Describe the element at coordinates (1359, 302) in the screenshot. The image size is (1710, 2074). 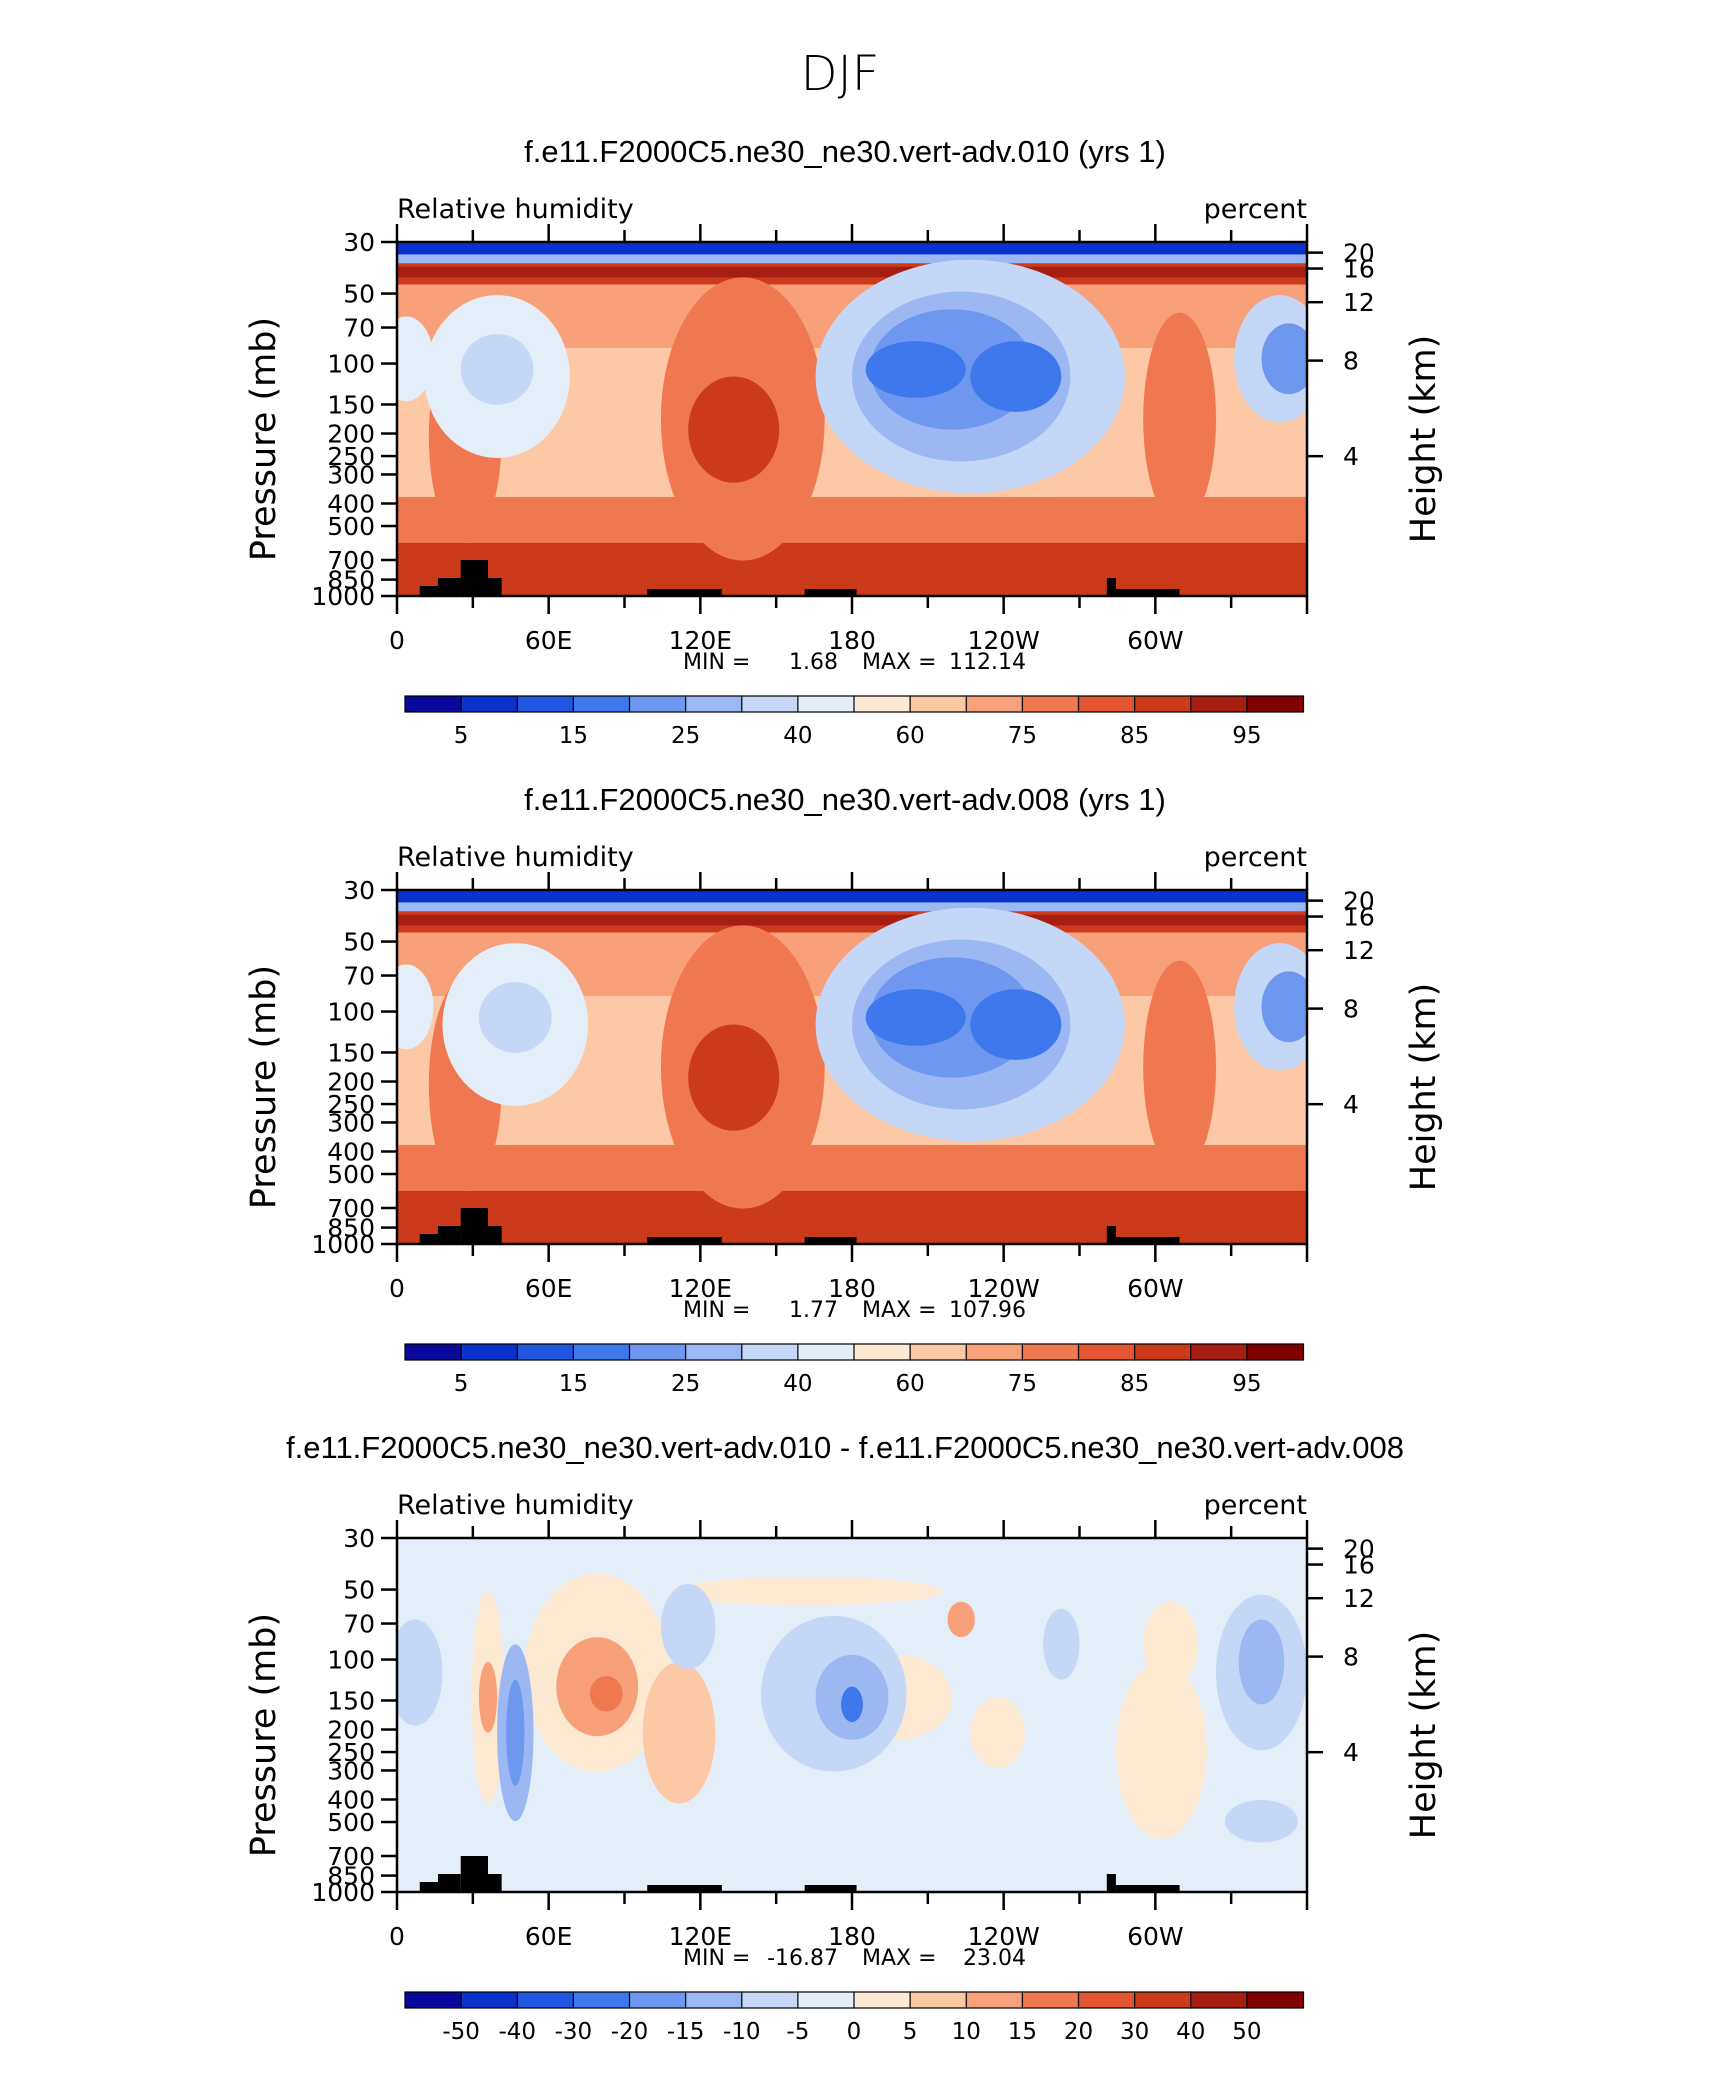
I see `y-tick-label-right: 12` at that location.